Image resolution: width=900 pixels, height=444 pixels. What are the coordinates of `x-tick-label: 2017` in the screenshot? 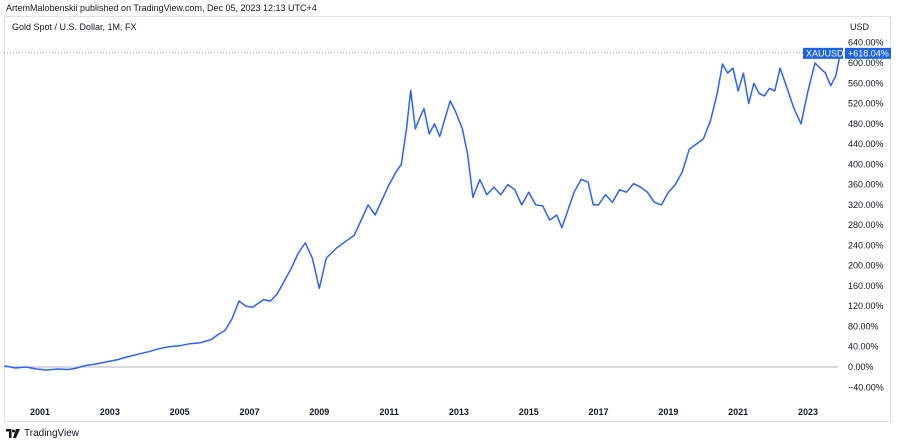 It's located at (599, 412).